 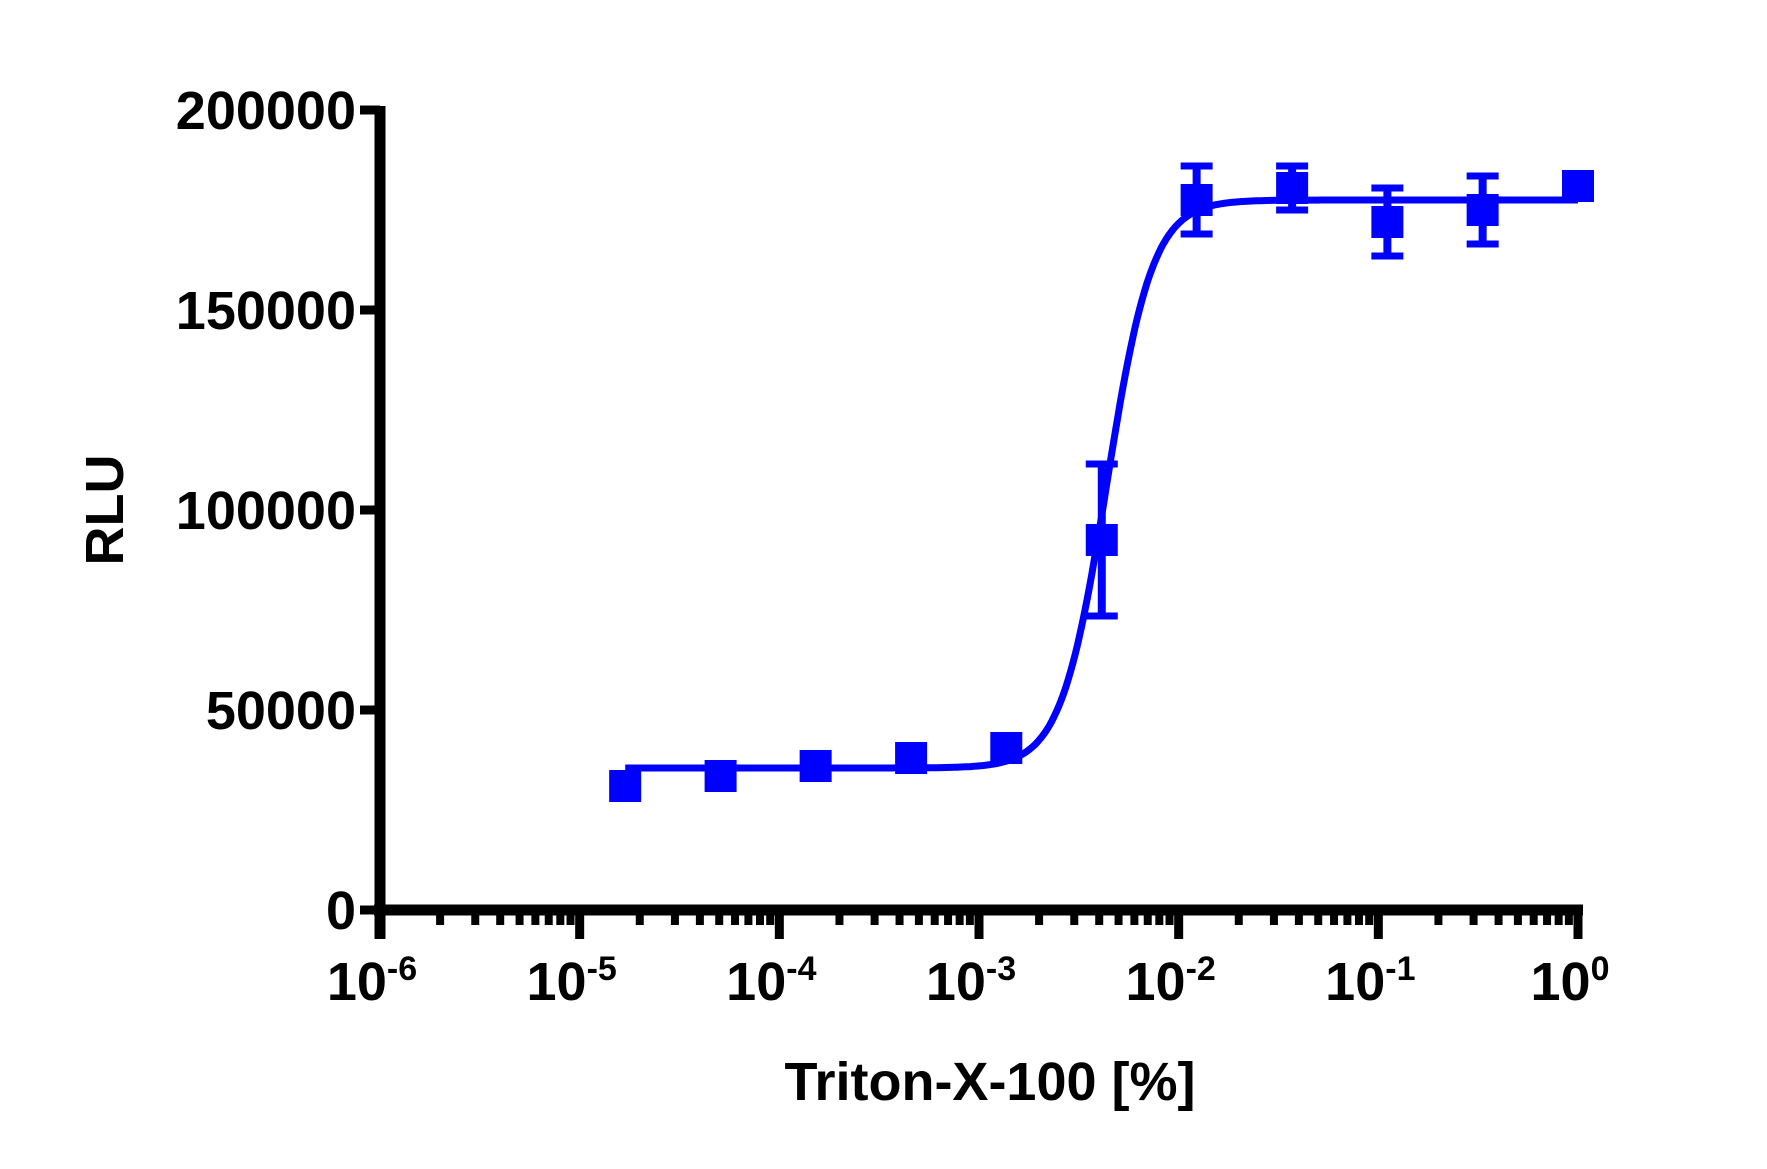 I want to click on y-tick-label: 100000, so click(x=266, y=511).